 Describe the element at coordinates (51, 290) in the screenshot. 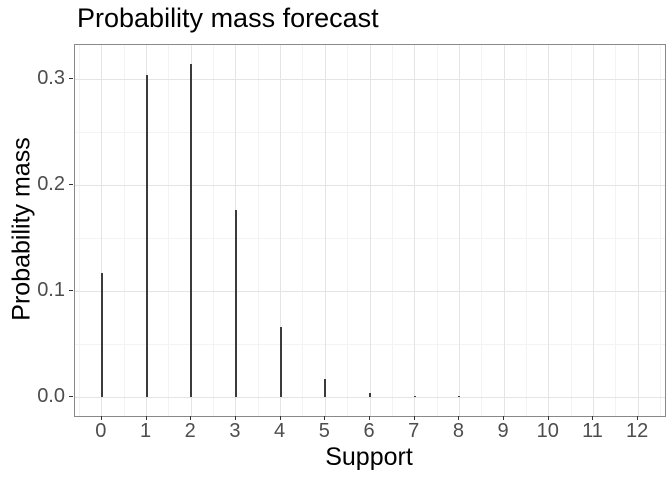

I see `y-tick-label: 0.1` at that location.